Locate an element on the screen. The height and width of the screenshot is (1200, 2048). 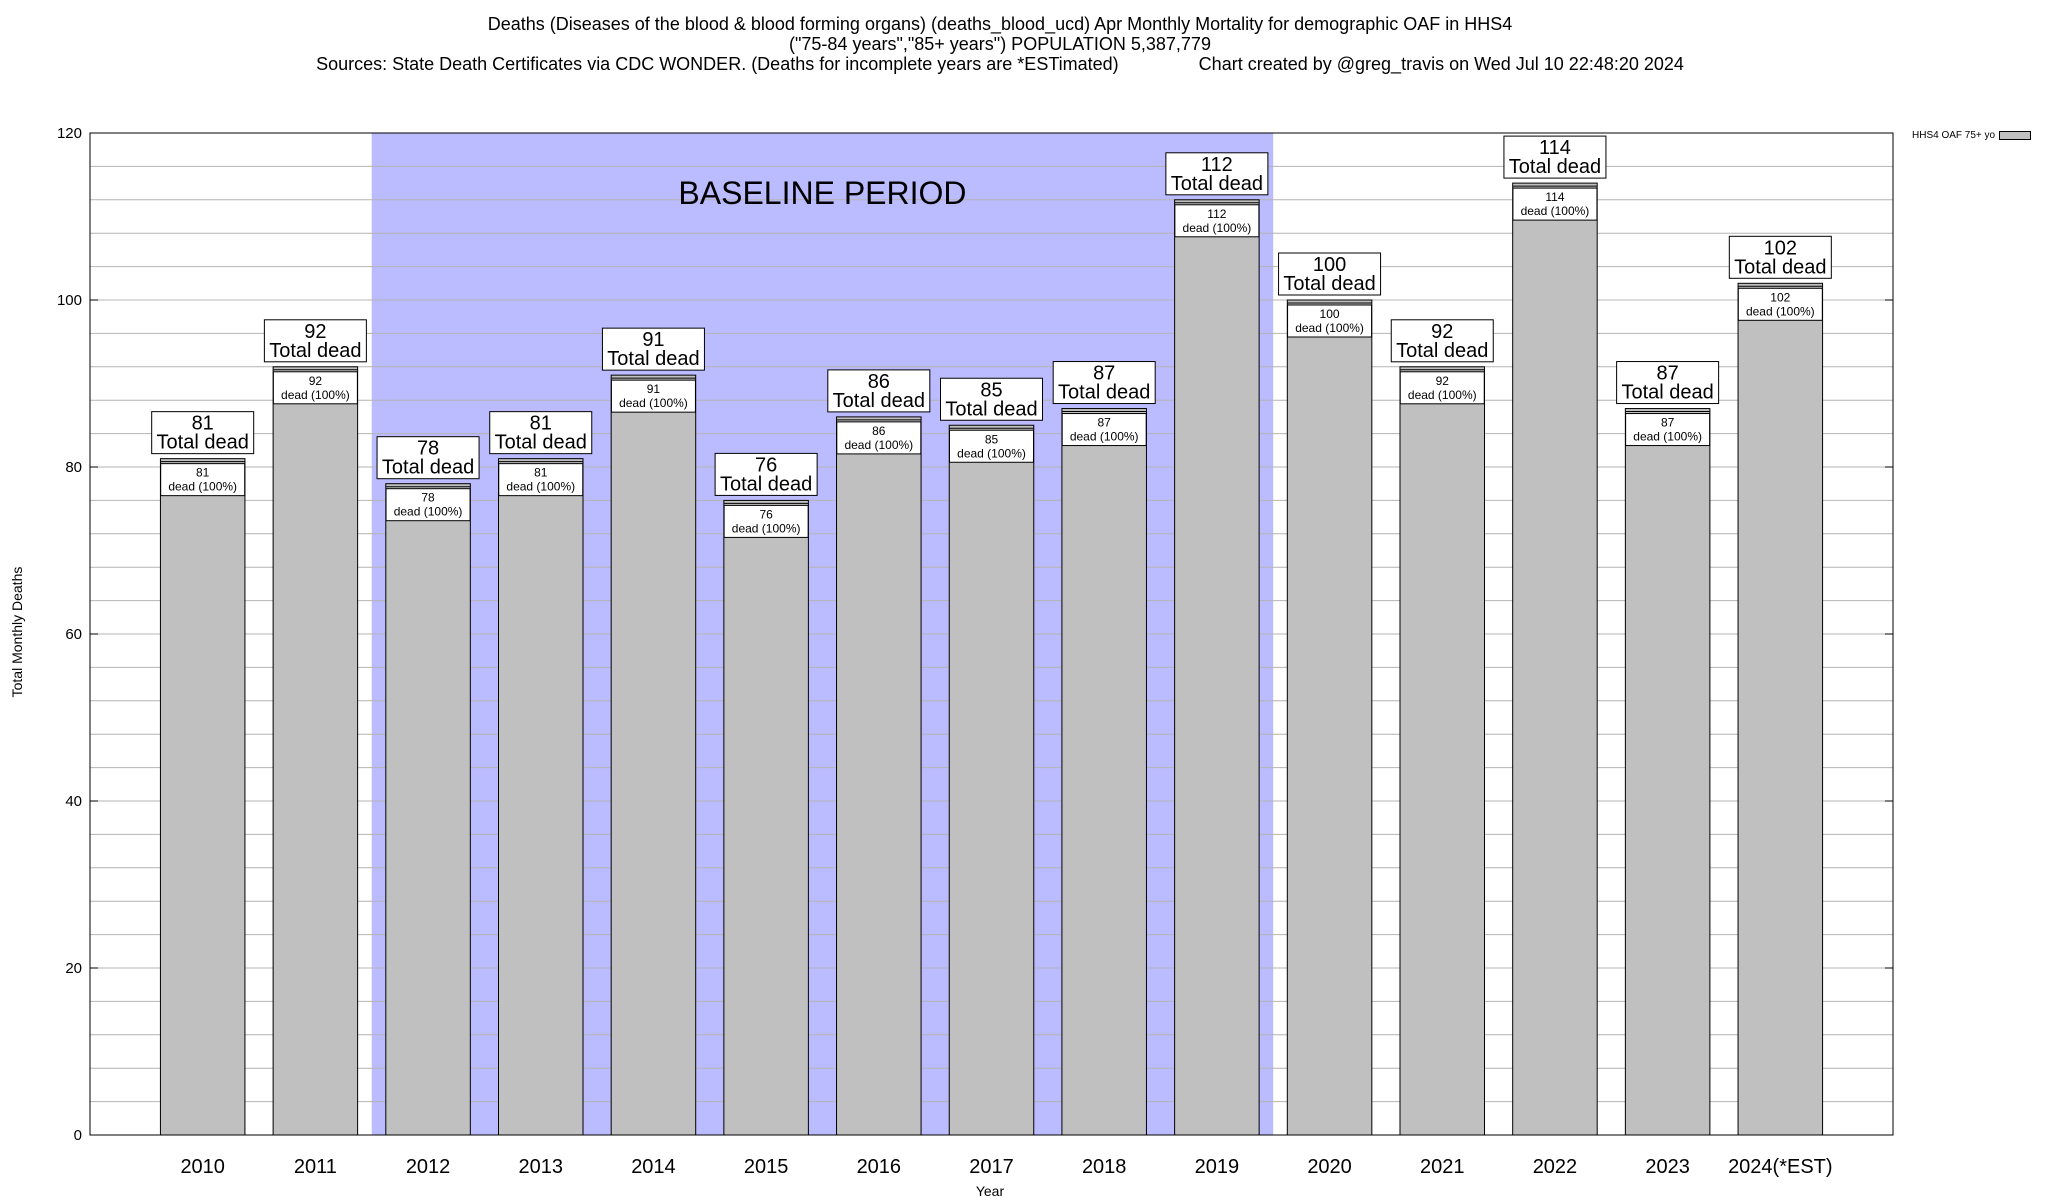
x-tick-label: 2015 is located at coordinates (766, 1167).